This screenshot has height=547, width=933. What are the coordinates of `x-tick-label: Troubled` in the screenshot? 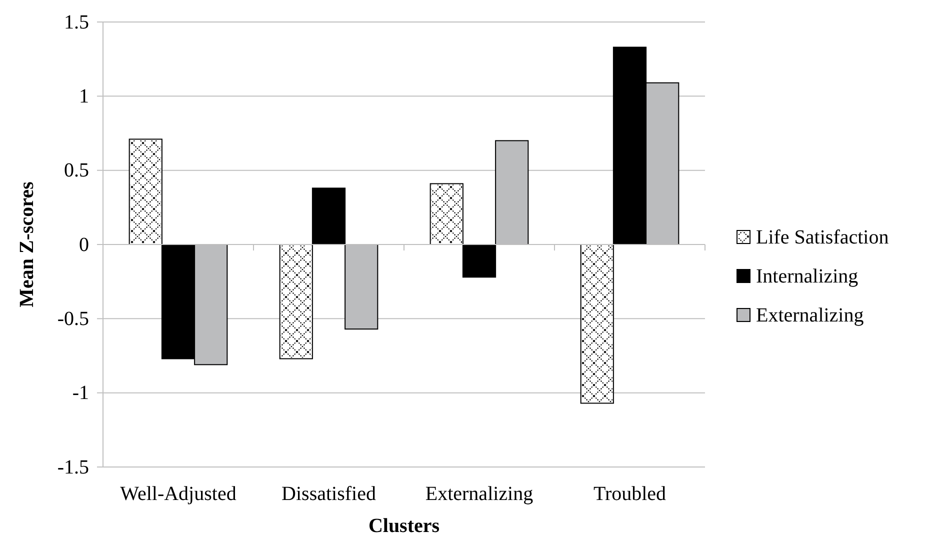 It's located at (629, 494).